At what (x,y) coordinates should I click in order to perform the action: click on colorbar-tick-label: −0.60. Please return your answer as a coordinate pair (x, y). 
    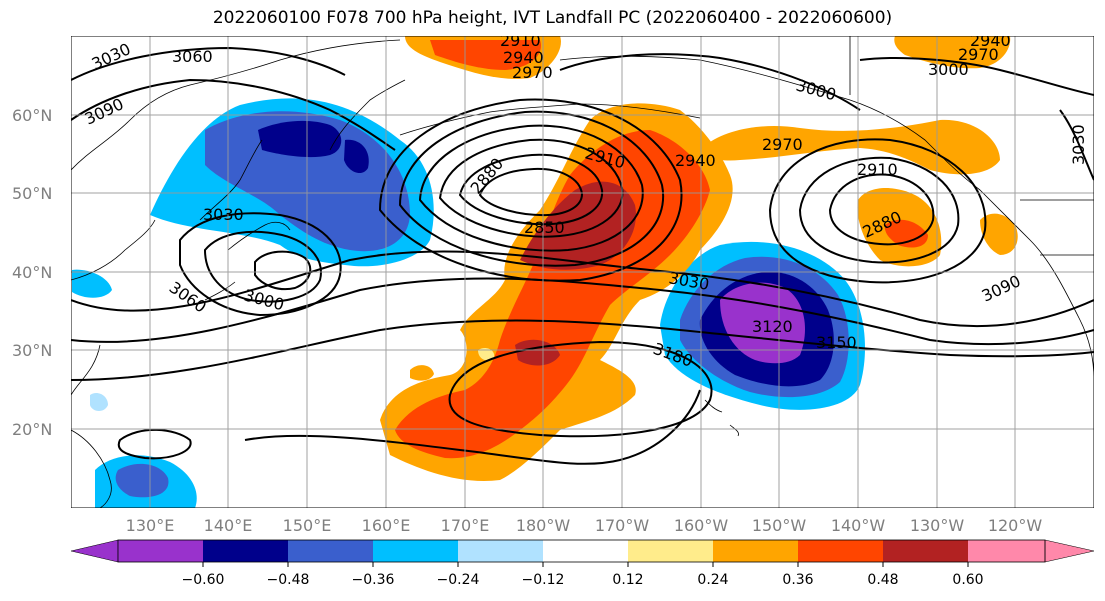
    Looking at the image, I should click on (203, 580).